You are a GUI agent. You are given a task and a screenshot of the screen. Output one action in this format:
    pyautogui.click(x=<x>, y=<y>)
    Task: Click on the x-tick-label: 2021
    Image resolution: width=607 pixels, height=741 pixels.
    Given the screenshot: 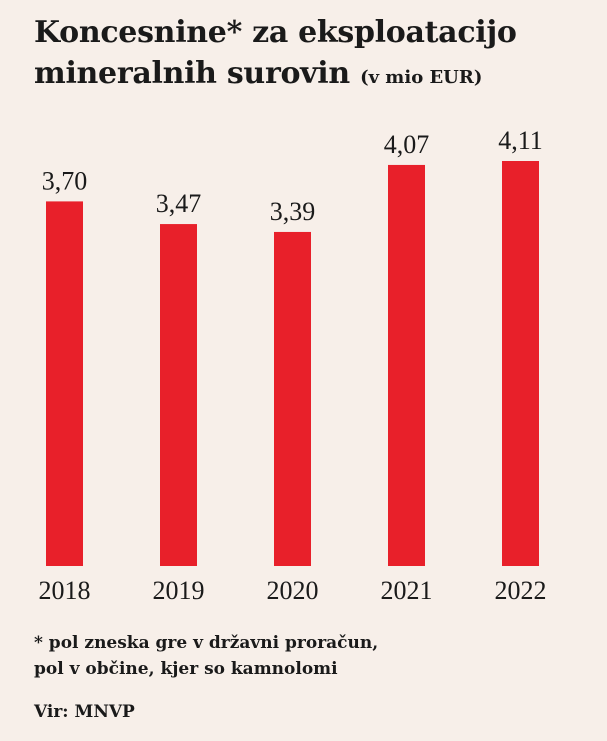 What is the action you would take?
    pyautogui.click(x=407, y=590)
    